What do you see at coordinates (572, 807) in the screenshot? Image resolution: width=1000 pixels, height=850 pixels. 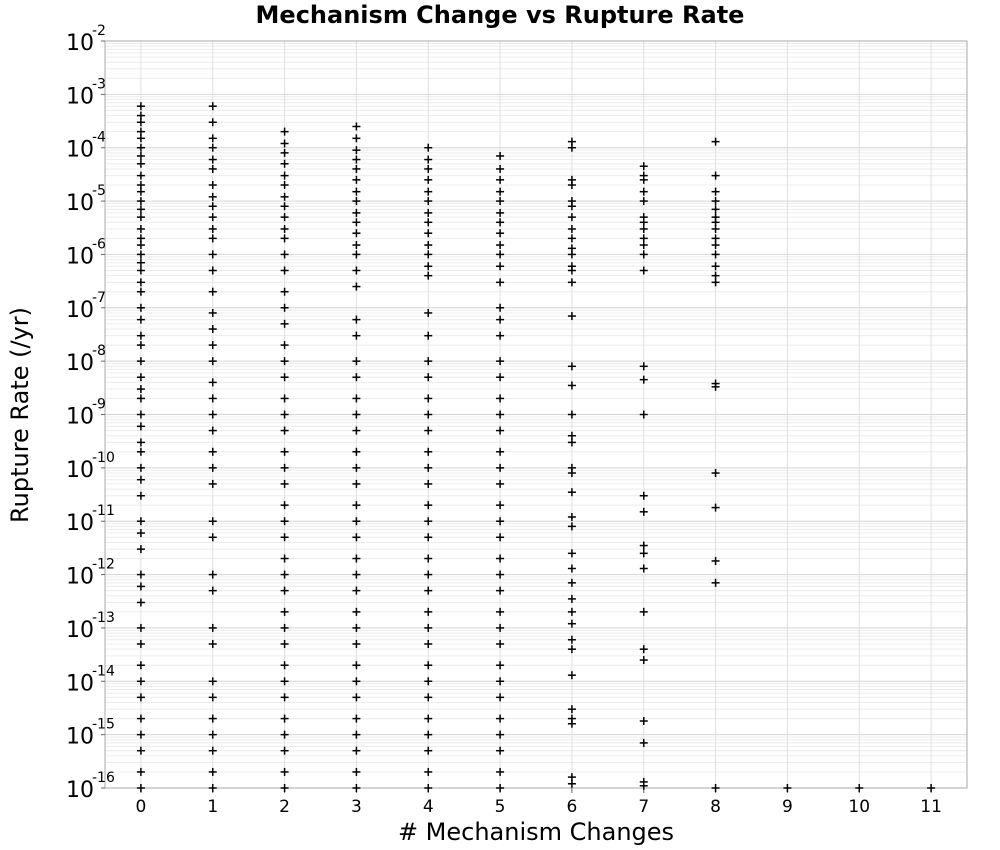 I see `x-tick-label: 6` at bounding box center [572, 807].